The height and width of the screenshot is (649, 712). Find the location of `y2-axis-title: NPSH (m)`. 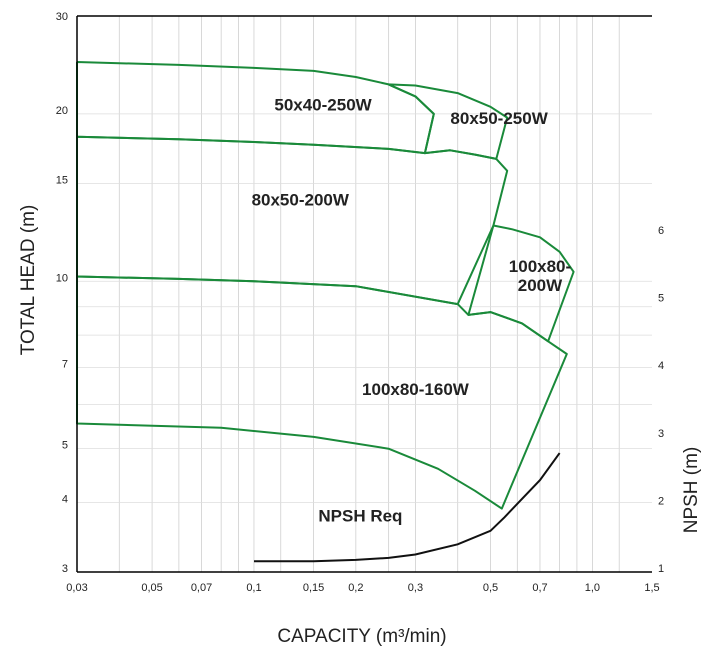

y2-axis-title: NPSH (m) is located at coordinates (691, 490).